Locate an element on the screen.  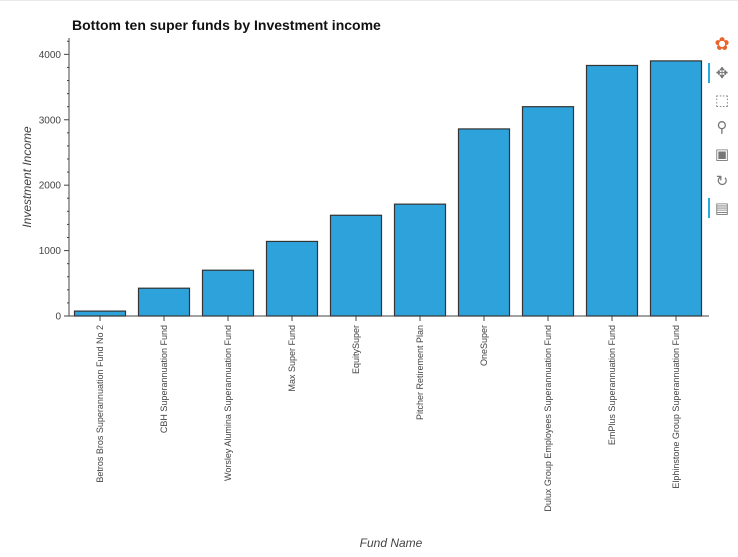
y-tick-label: 2000 is located at coordinates (50, 186).